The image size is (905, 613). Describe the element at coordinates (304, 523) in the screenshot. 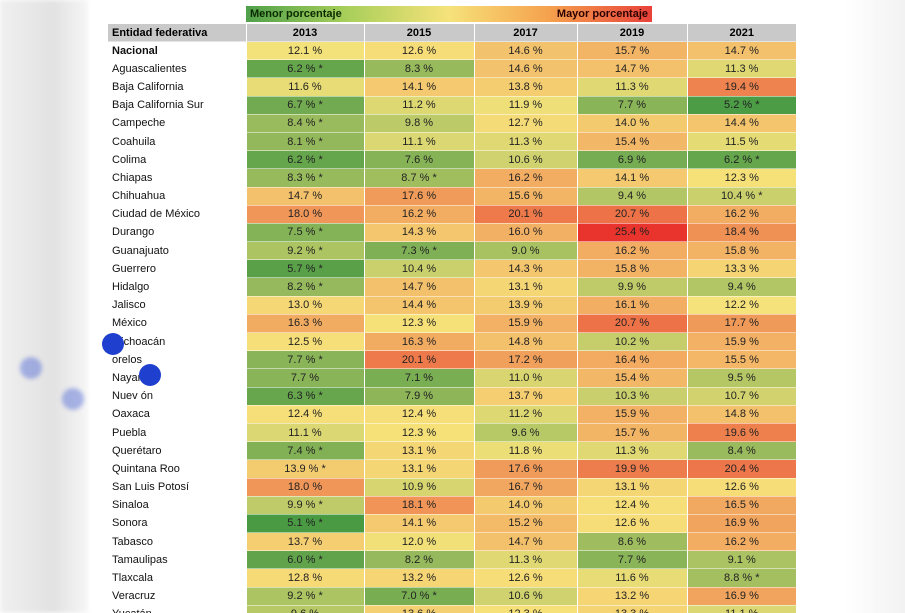

I see `value-cell: 5.1 % *` at that location.